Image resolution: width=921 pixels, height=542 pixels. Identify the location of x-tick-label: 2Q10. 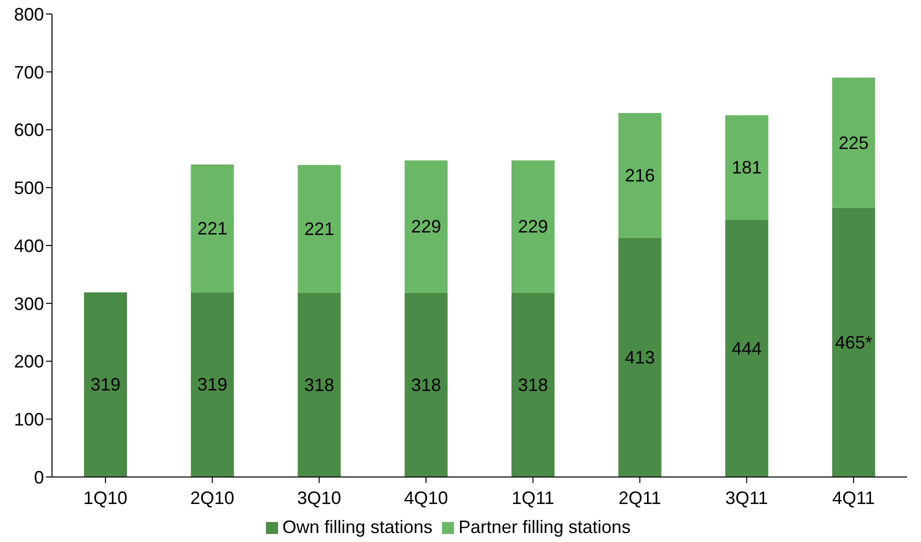
(212, 498).